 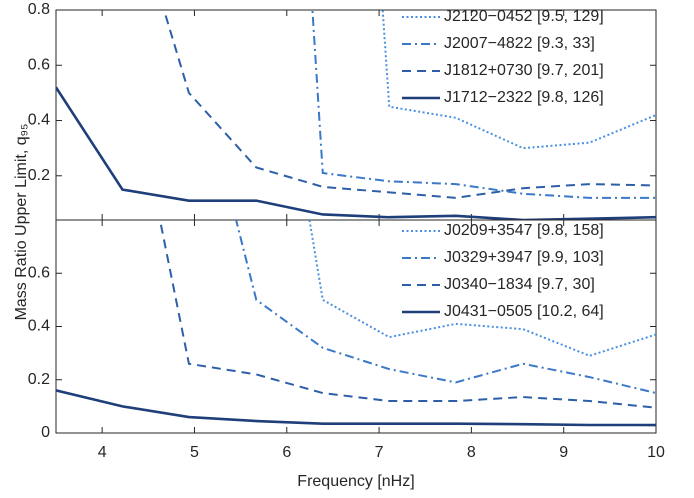 What do you see at coordinates (21, 222) in the screenshot?
I see `y-axis-label: Mass Ratio Upper Limit, q₉₅` at bounding box center [21, 222].